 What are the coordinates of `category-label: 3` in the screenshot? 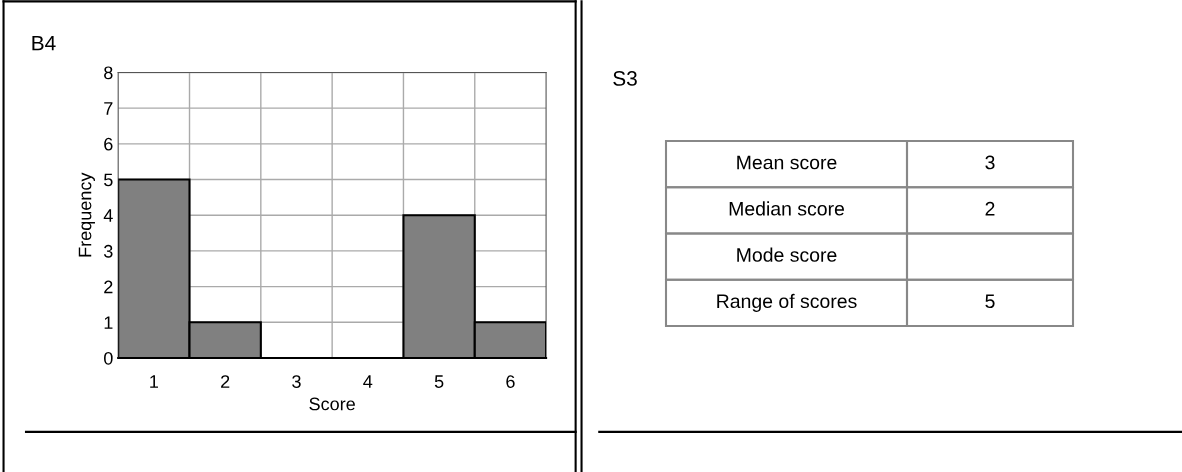 It's located at (990, 162).